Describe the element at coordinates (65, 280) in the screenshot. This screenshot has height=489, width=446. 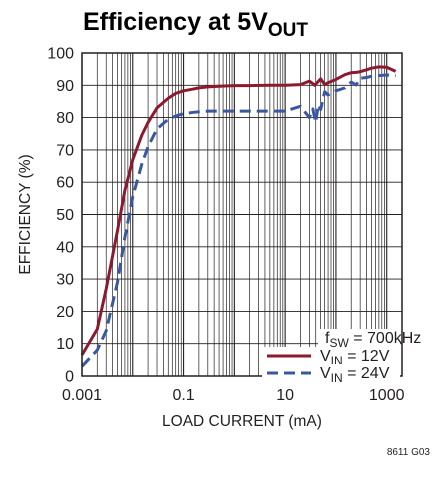
I see `y-tick-label: 30` at that location.